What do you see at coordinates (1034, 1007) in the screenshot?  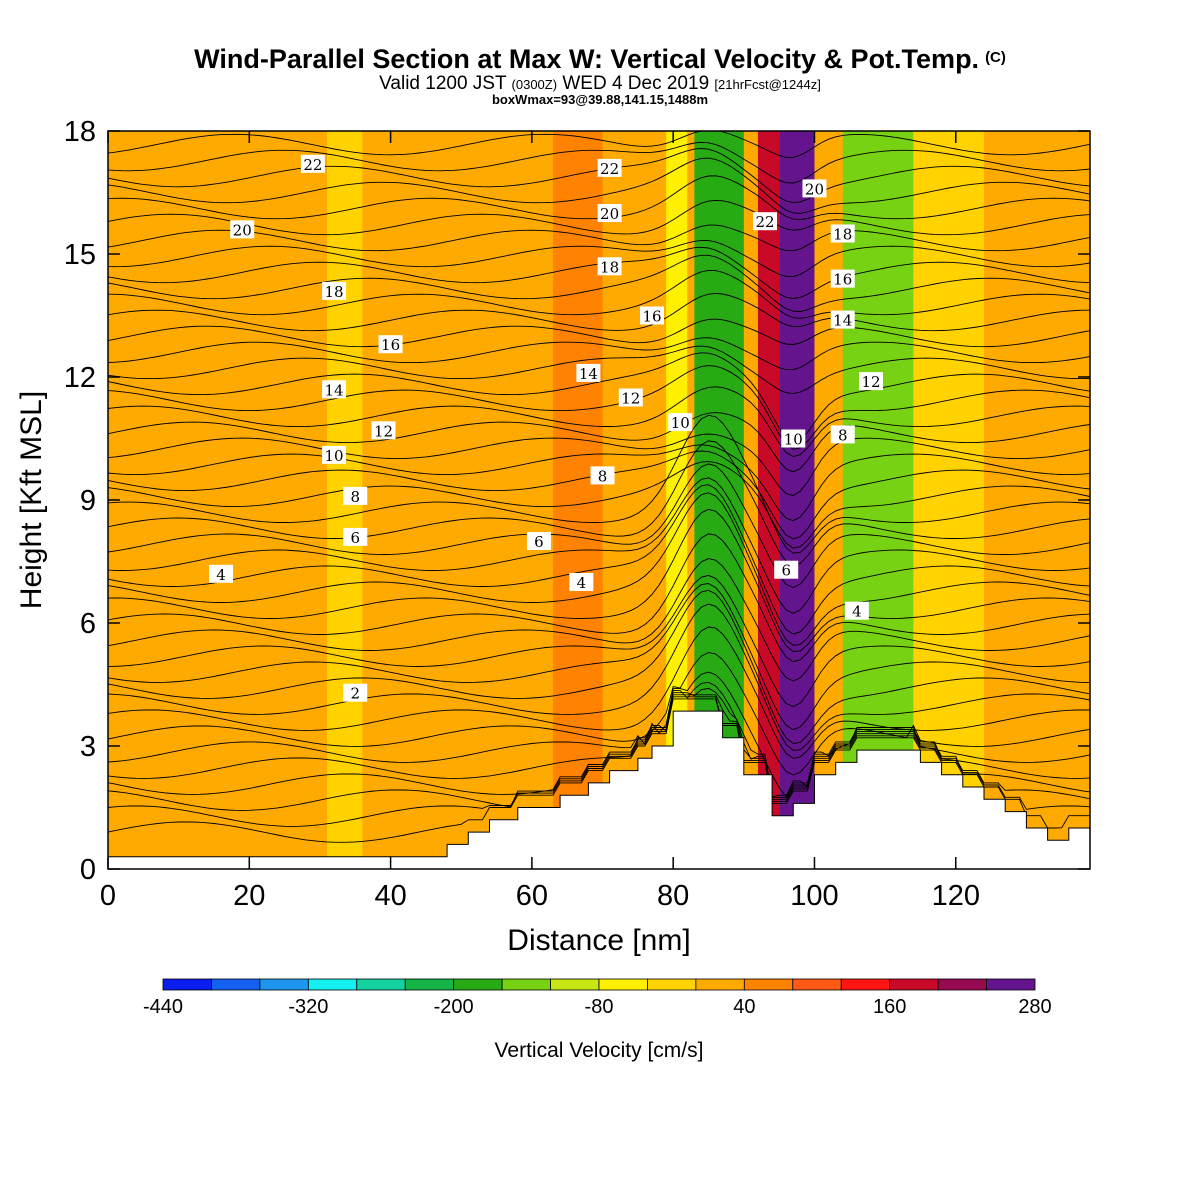 I see `colorbar-tick-label: 280` at bounding box center [1034, 1007].